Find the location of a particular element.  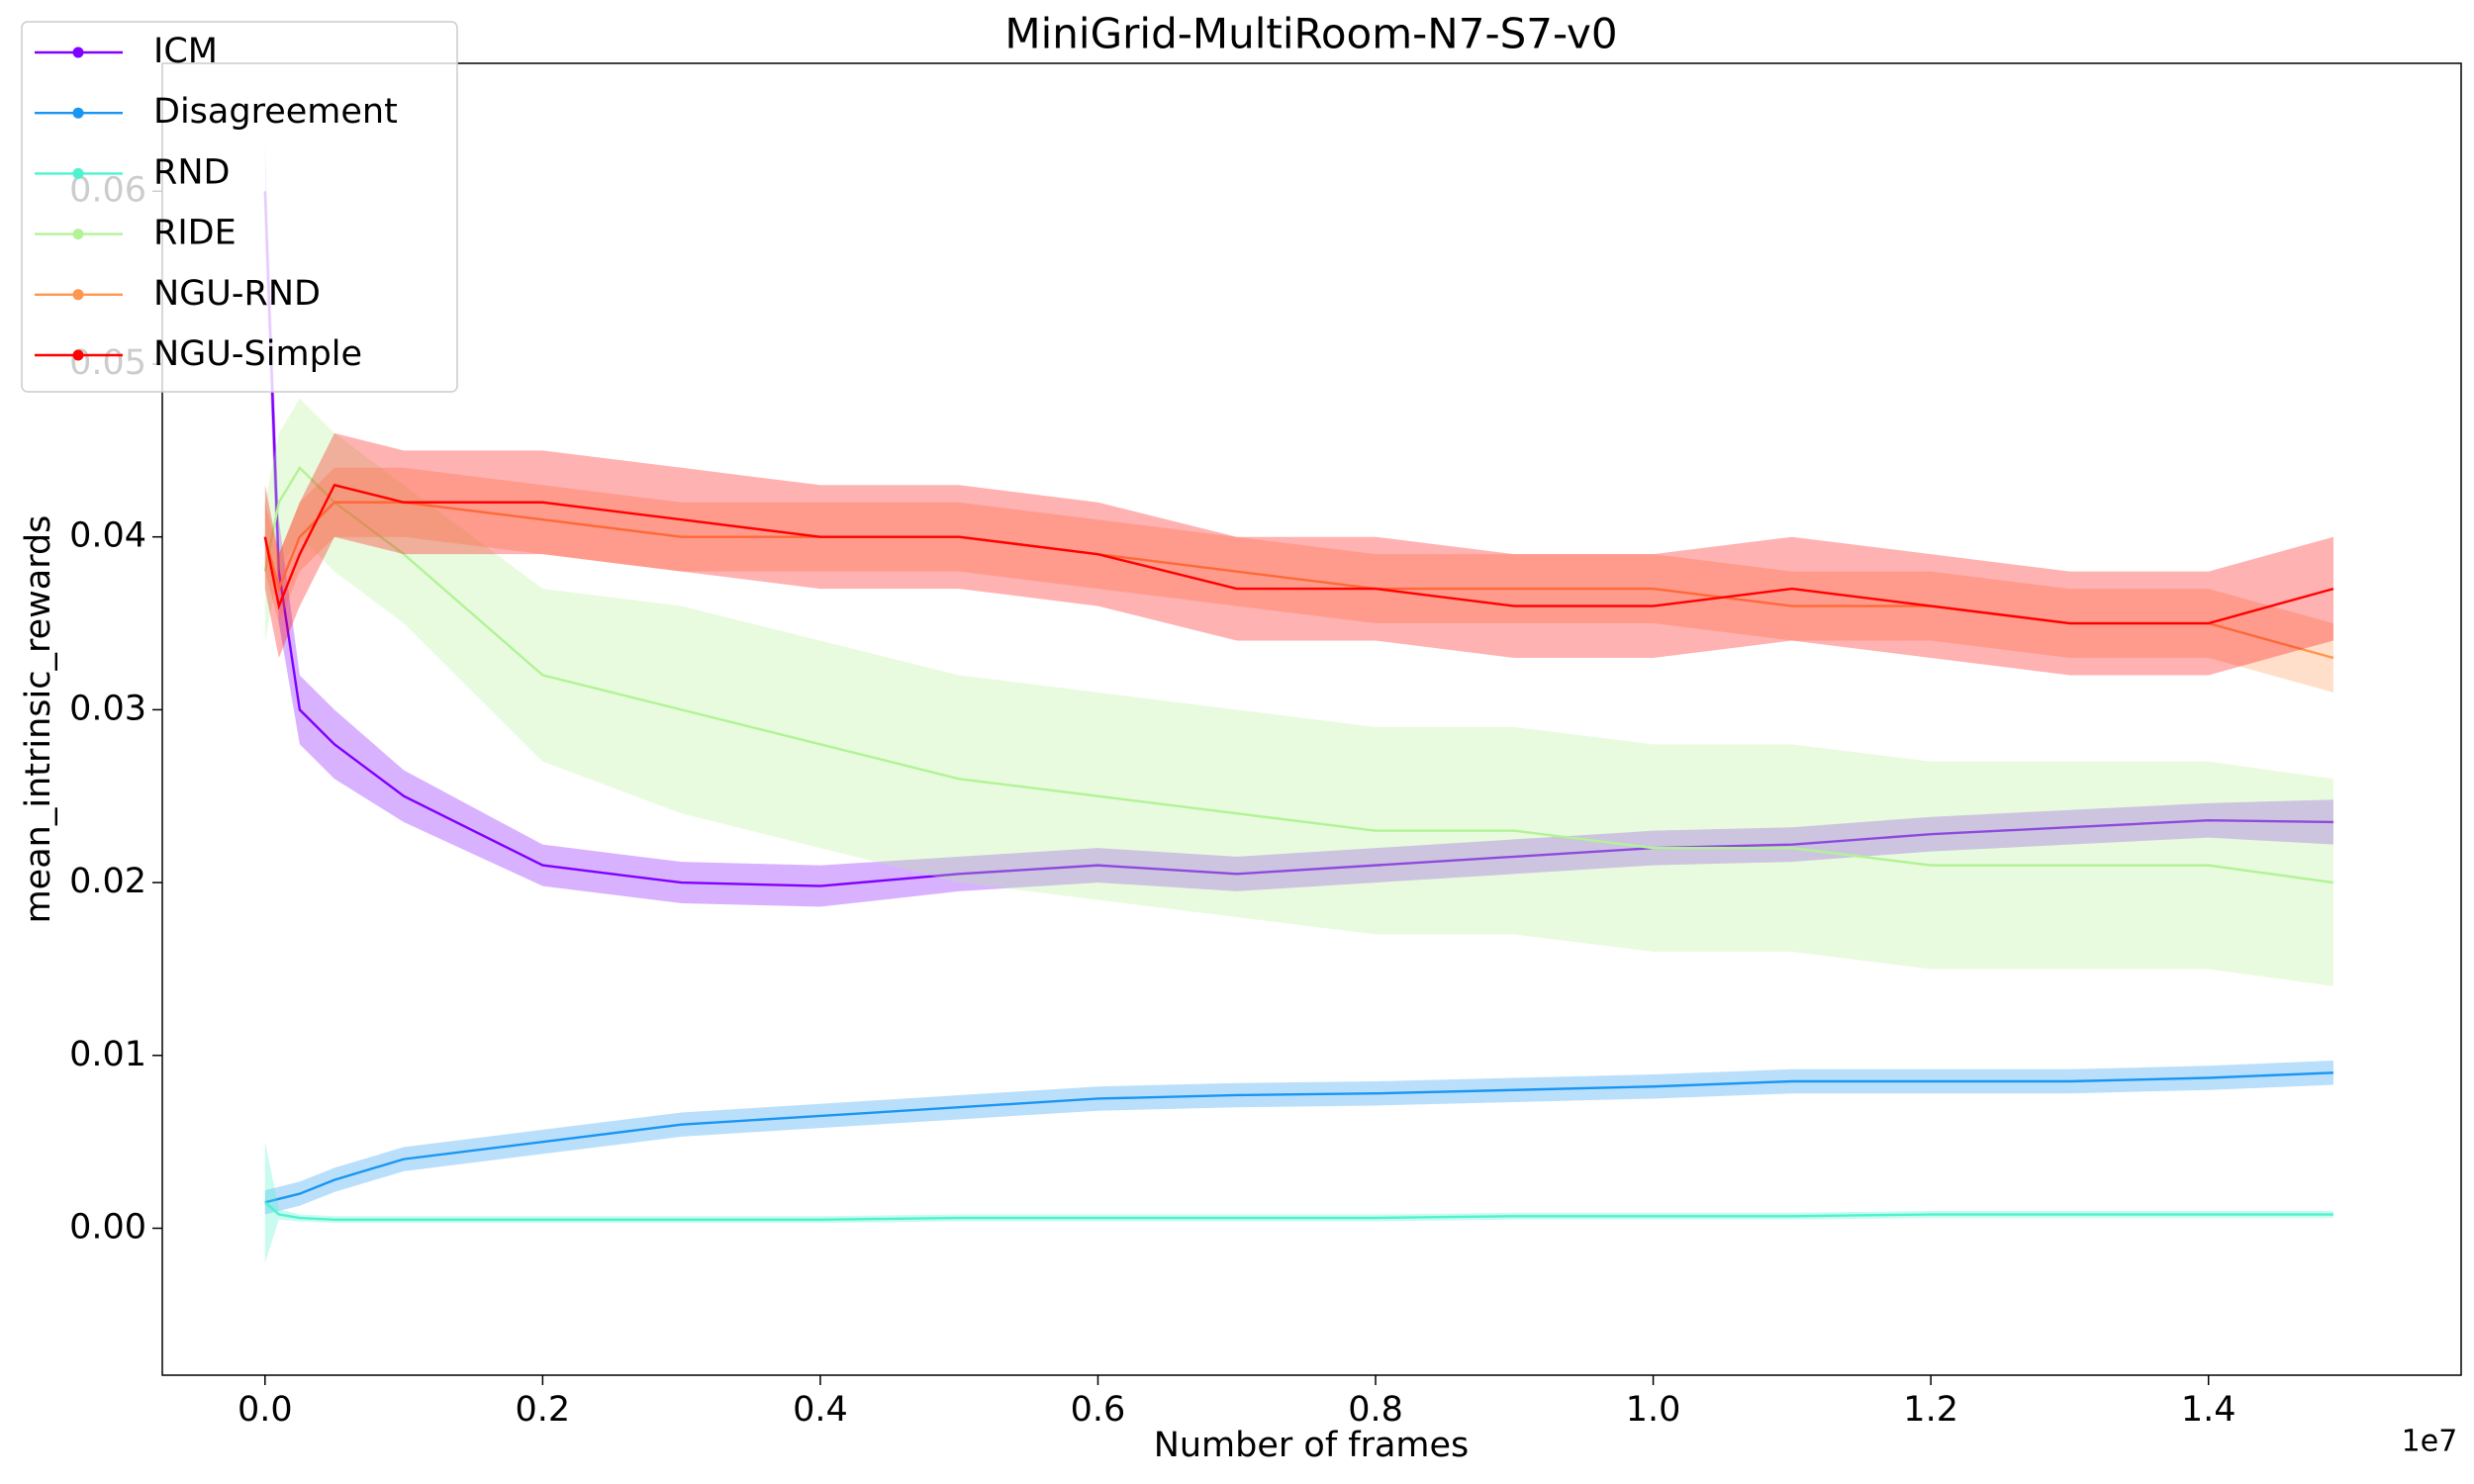

x-tick-label: 1.0 is located at coordinates (1654, 1410).